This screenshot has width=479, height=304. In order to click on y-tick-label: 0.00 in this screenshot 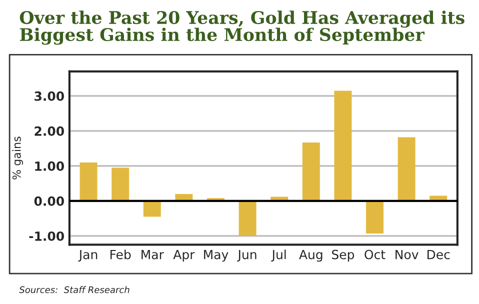, I will do `click(49, 201)`.